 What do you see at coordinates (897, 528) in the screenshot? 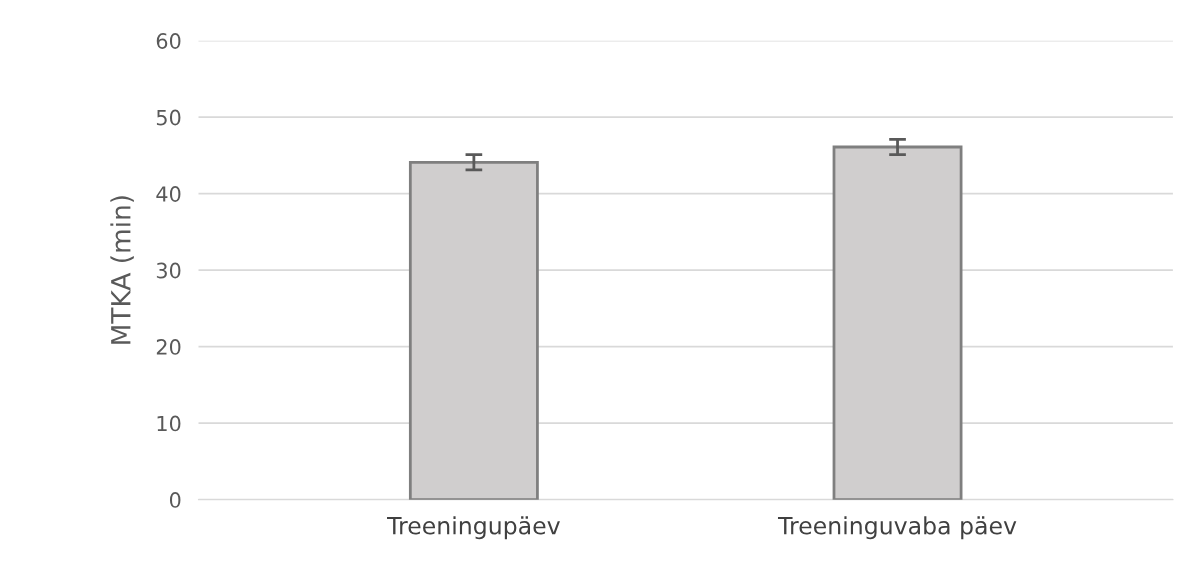
I see `x-tick-label: Treeninguvaba päev` at bounding box center [897, 528].